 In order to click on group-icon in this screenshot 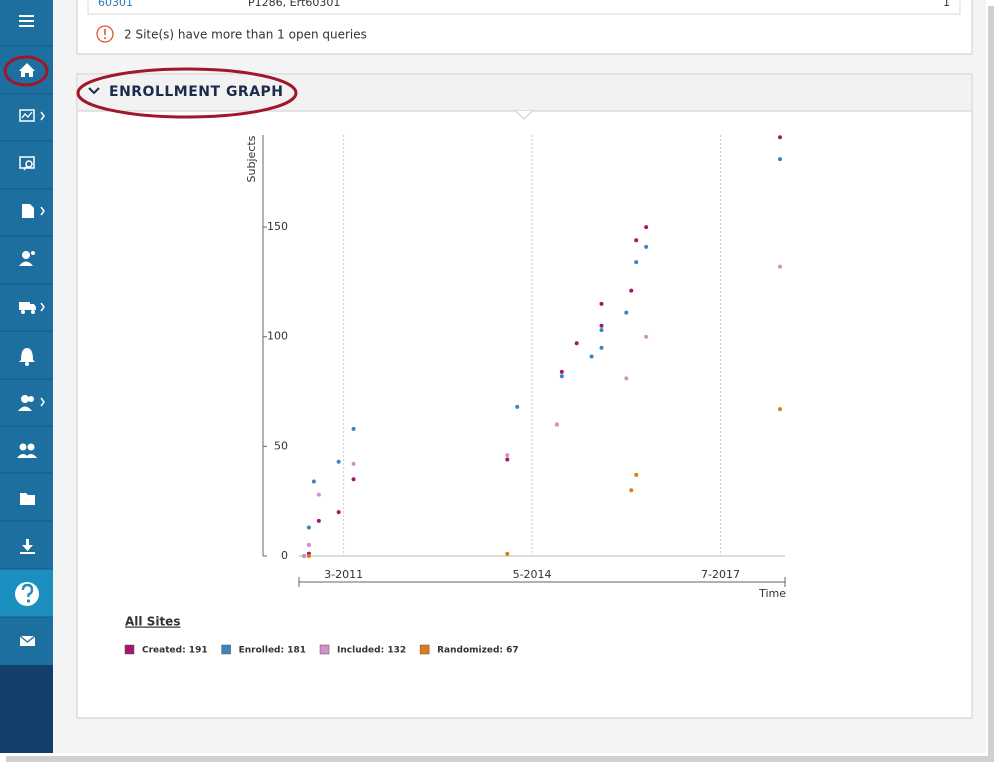, I will do `click(27, 451)`.